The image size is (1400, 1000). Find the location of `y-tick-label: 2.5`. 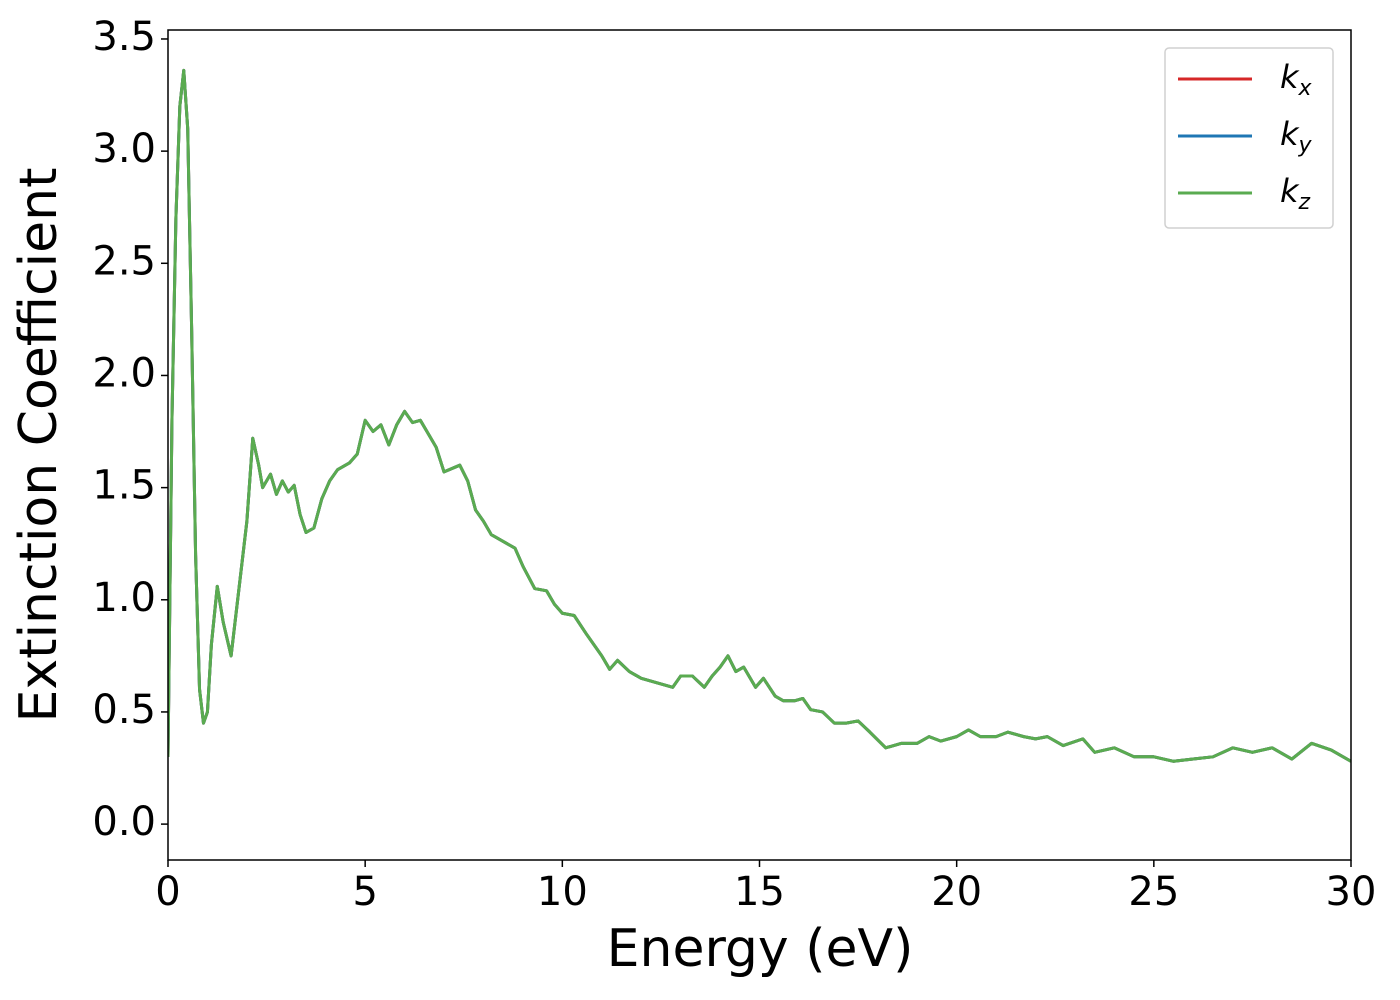

y-tick-label: 2.5 is located at coordinates (124, 261).